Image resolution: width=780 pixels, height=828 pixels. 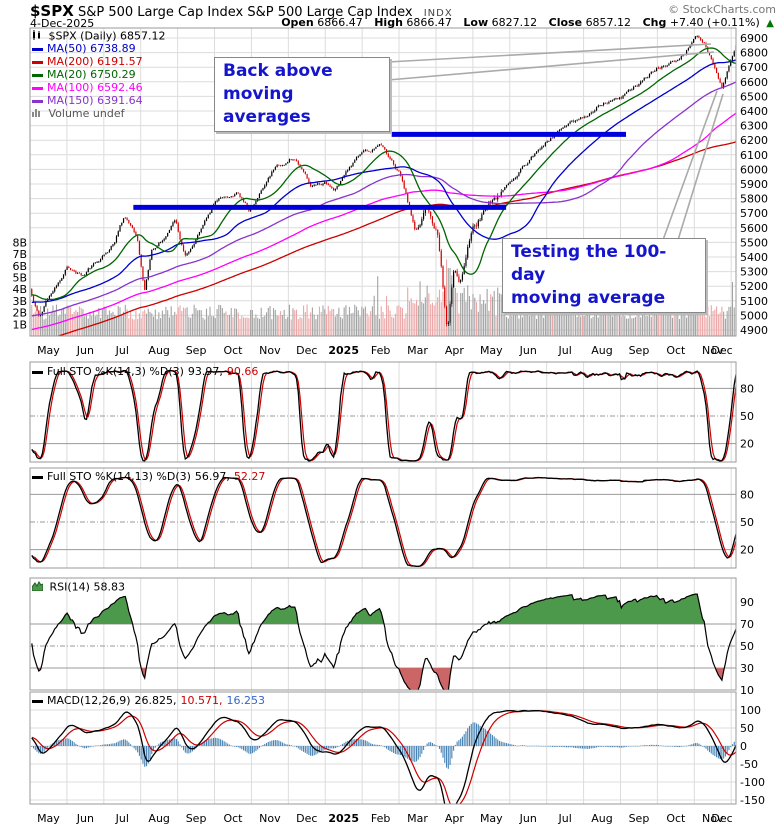 What do you see at coordinates (754, 126) in the screenshot?
I see `svg-text: 6300` at bounding box center [754, 126].